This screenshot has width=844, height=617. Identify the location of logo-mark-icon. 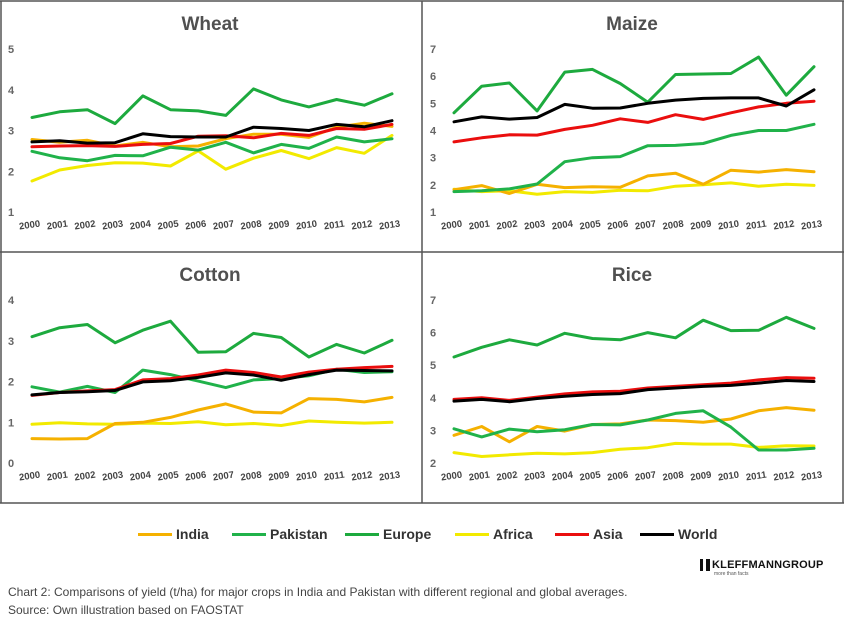
(705, 565).